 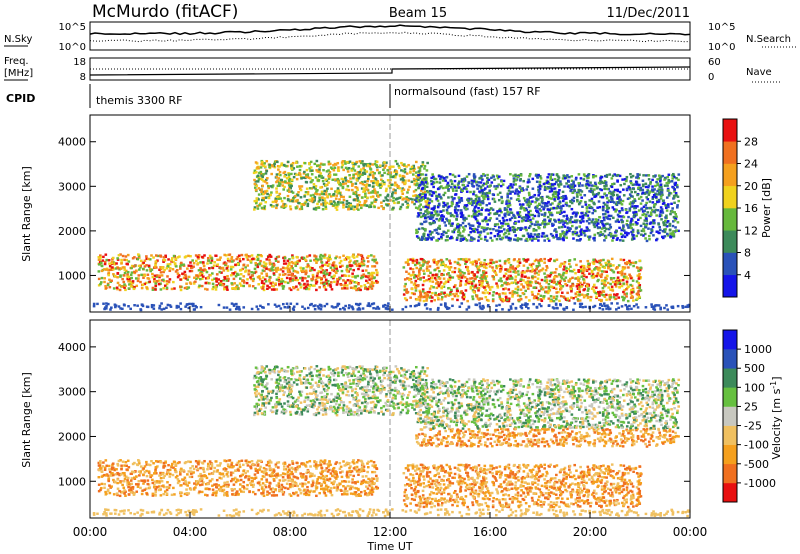 I want to click on freq-label-unit: [MHz], so click(x=18, y=73).